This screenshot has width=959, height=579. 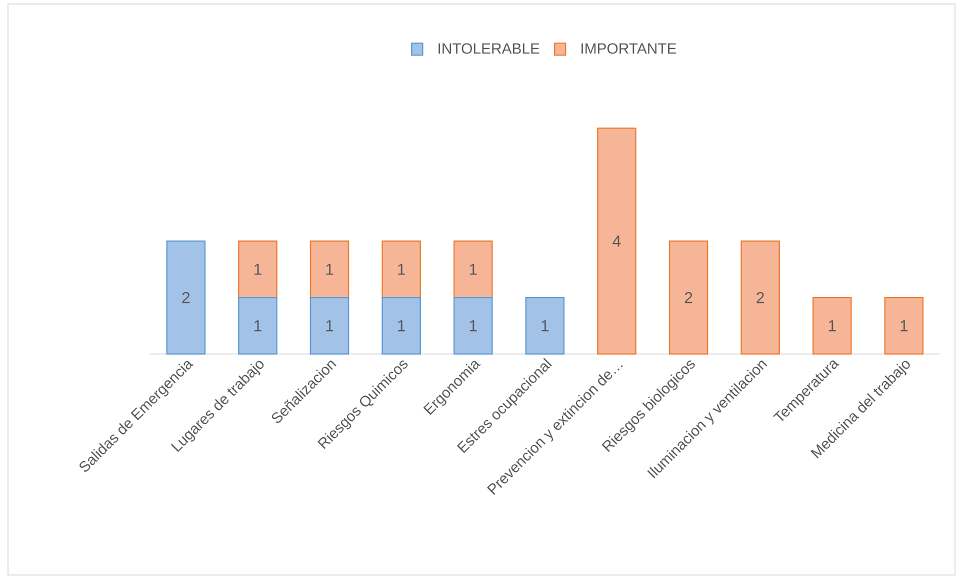 I want to click on legend-label: IMPORTANTE, so click(x=629, y=48).